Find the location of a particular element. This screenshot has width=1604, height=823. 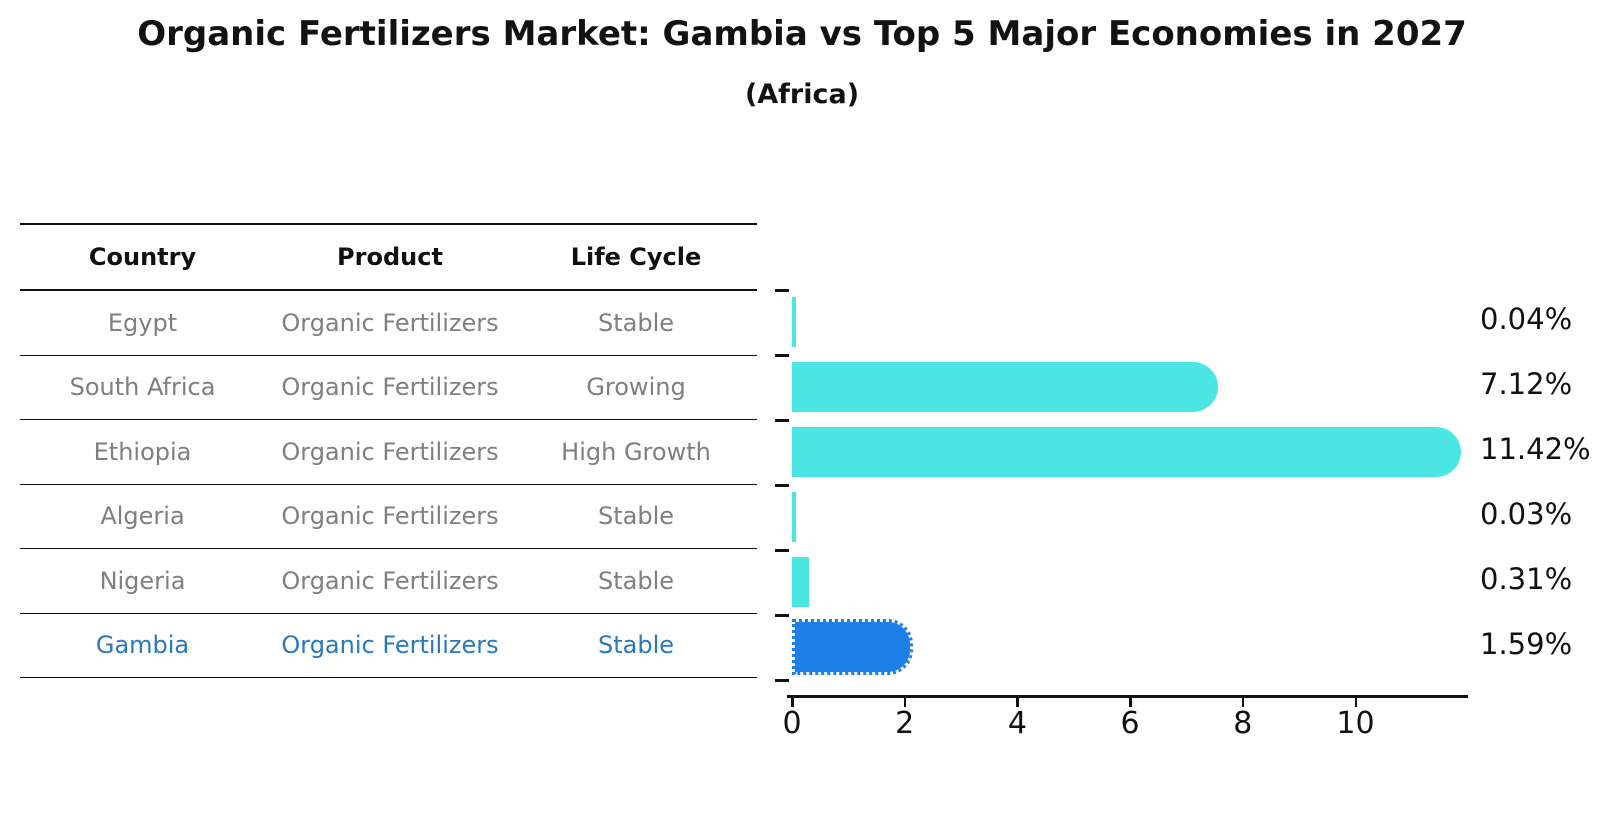

bar-south-africa is located at coordinates (1005, 386).